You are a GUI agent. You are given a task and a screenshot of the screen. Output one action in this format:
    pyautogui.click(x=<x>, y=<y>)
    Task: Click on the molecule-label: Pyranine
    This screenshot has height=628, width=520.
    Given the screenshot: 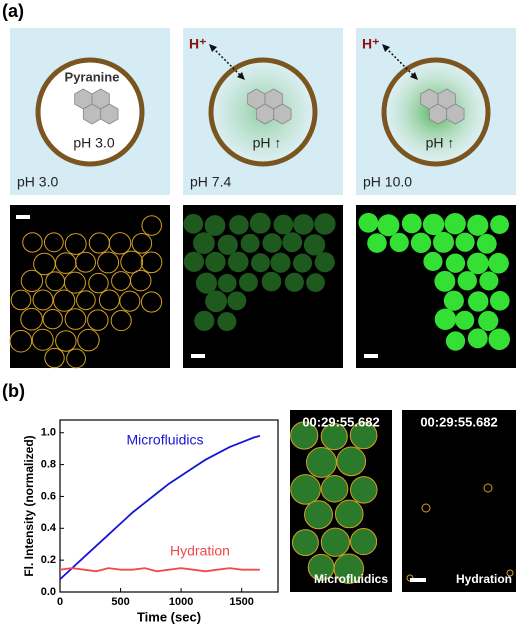 What is the action you would take?
    pyautogui.click(x=92, y=76)
    